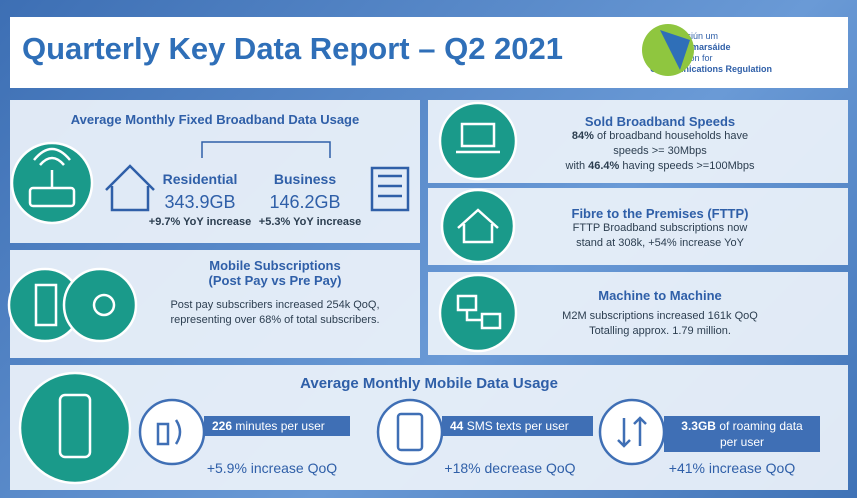 The width and height of the screenshot is (857, 498). What do you see at coordinates (275, 280) in the screenshot?
I see `panel-title: (Post Pay vs Pre Pay)` at bounding box center [275, 280].